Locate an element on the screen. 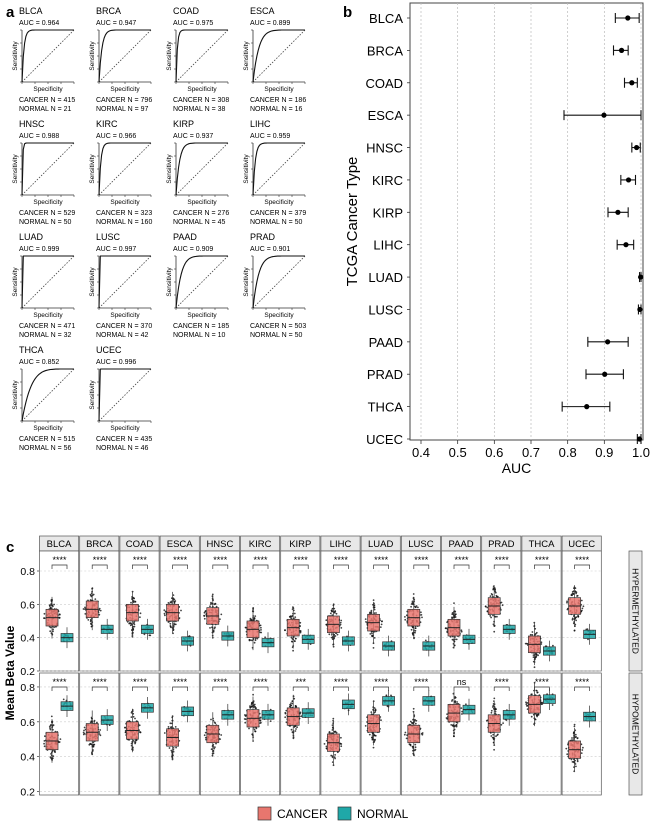 The height and width of the screenshot is (833, 650). boxplot-y-tick-label: 0.6 is located at coordinates (27, 605).